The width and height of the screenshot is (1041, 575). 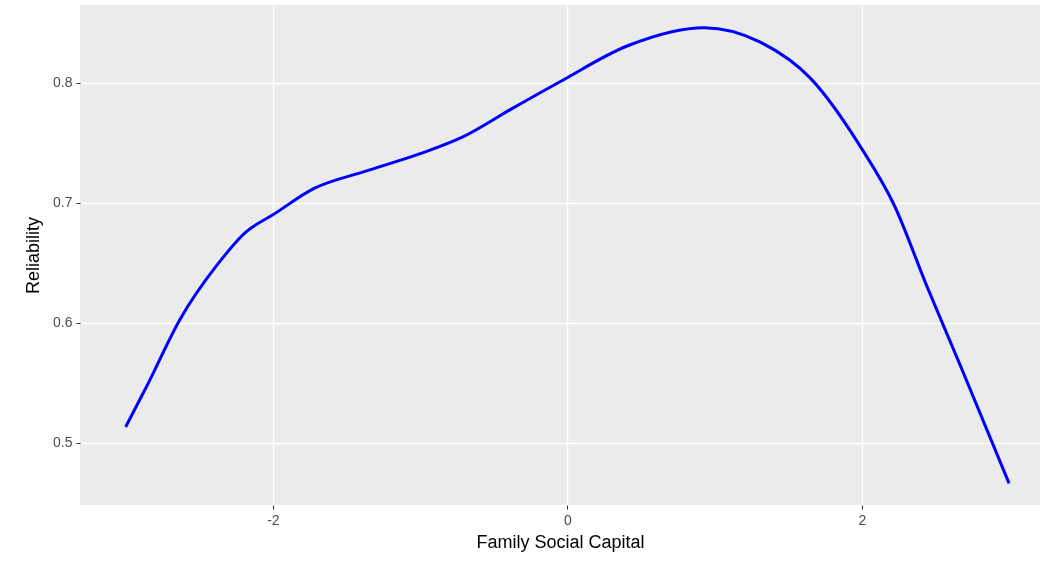 I want to click on x-tick-label: 2, so click(x=862, y=519).